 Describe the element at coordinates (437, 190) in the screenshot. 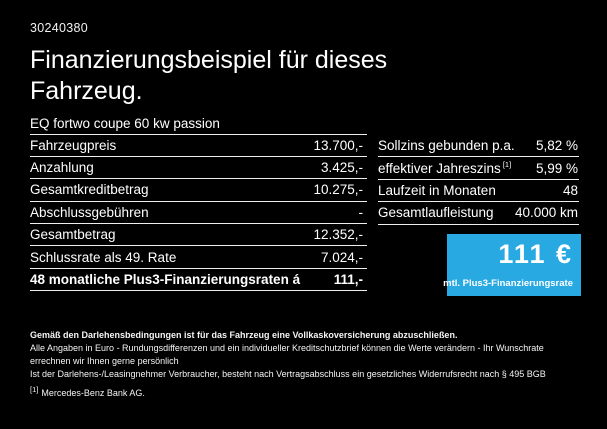

I see `row-label: Laufzeit in Monaten` at that location.